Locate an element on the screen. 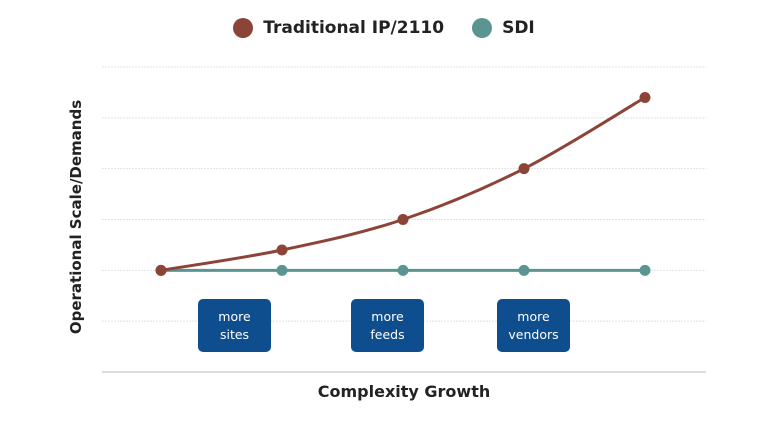 The width and height of the screenshot is (768, 432). annotation-line: feeds is located at coordinates (387, 334).